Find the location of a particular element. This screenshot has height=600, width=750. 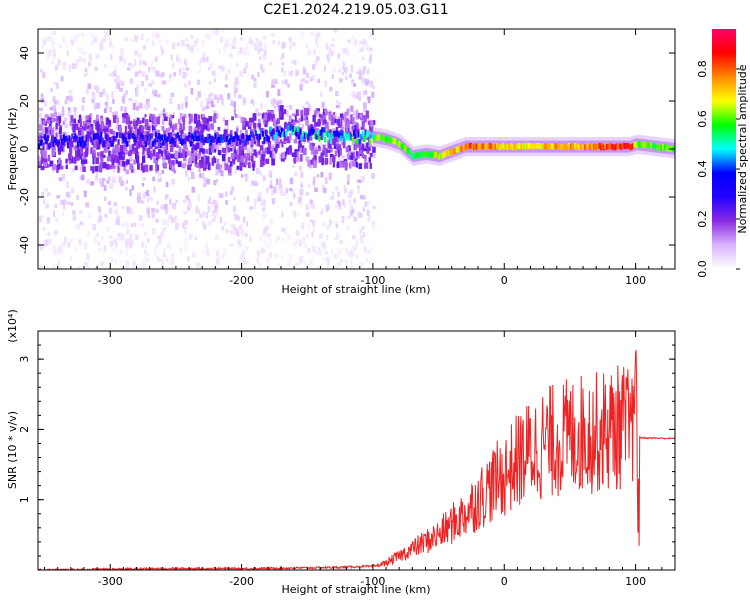

snr-scale-label: (x10⁴) is located at coordinates (12, 326).